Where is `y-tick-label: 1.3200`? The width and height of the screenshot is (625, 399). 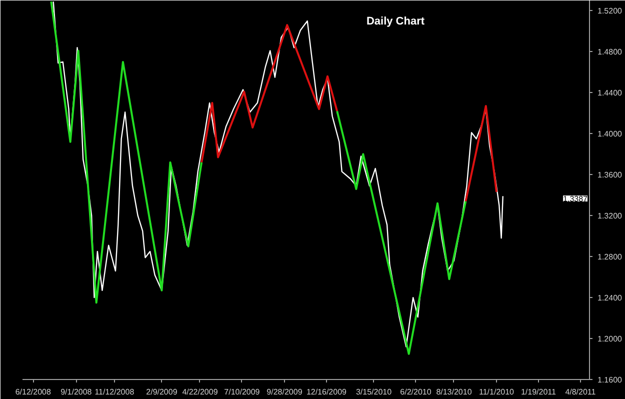 y-tick-label: 1.3200 is located at coordinates (610, 216).